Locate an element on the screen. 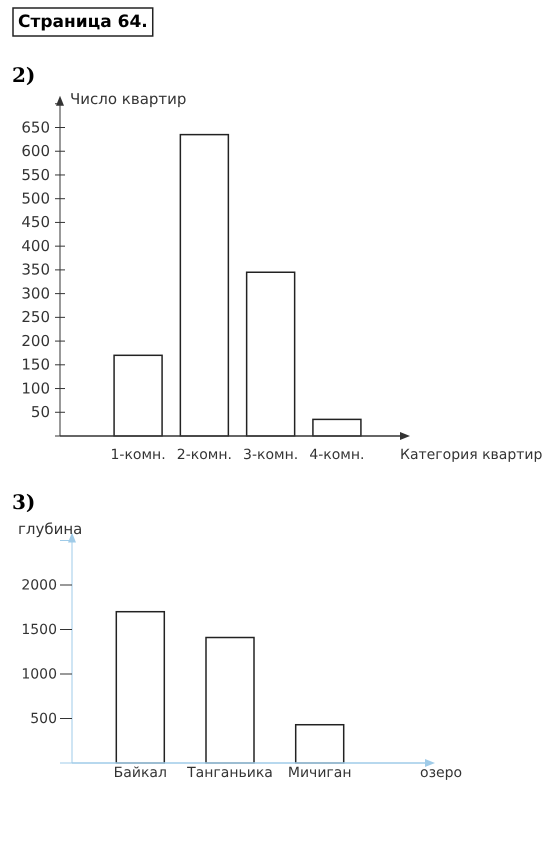 This screenshot has height=856, width=546. y-tick-label: 1500 is located at coordinates (39, 630).